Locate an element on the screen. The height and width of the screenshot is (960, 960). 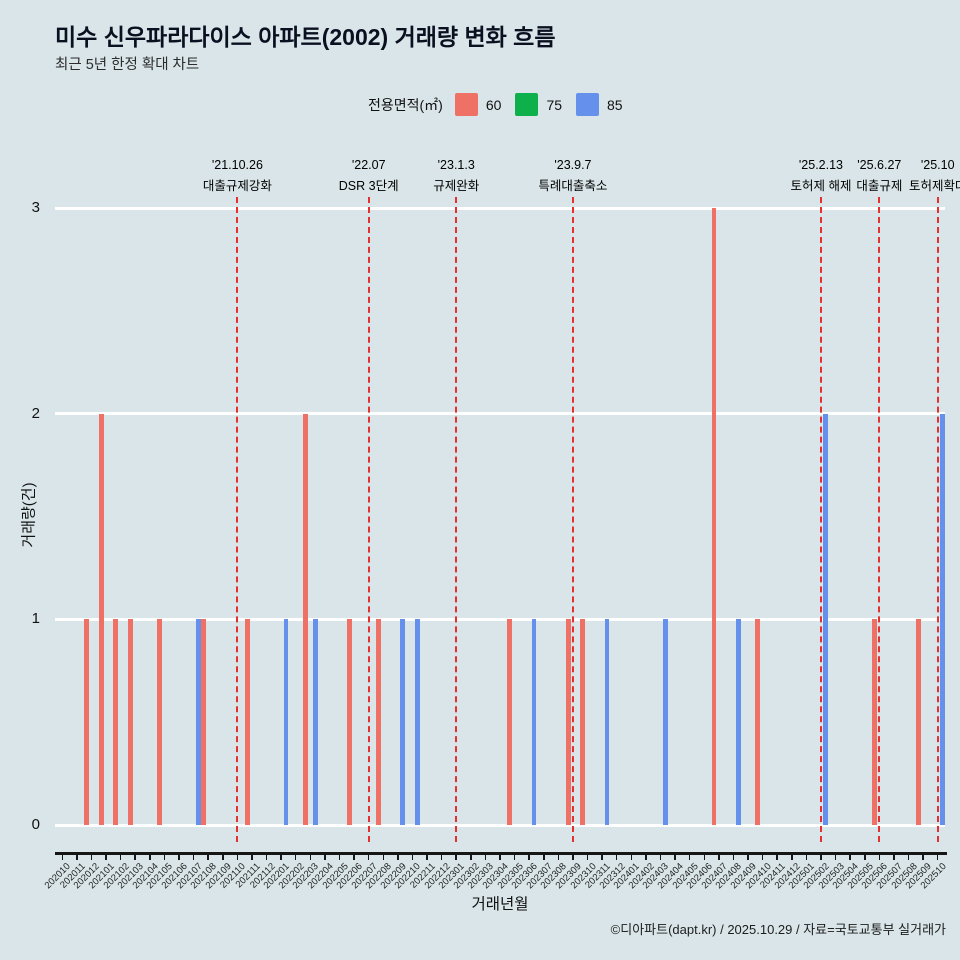
y-axis-title: 거래량(건) is located at coordinates (29, 515).